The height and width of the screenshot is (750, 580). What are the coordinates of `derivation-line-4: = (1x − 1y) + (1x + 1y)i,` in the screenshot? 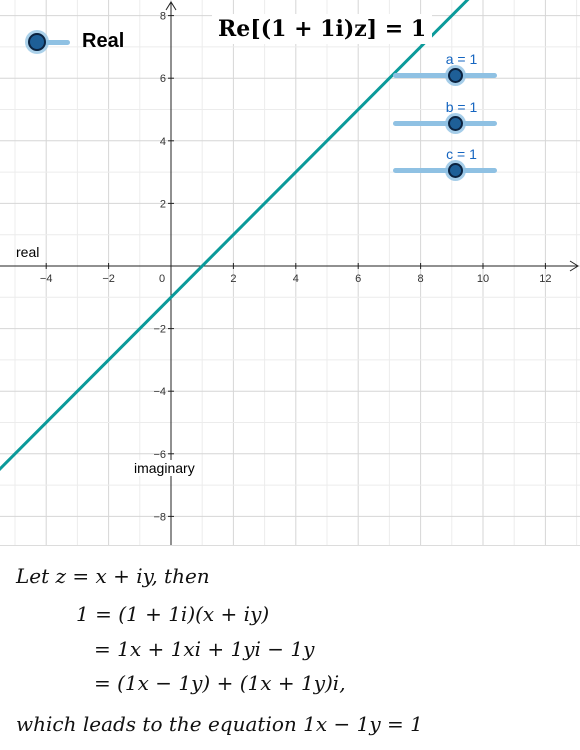 It's located at (220, 683).